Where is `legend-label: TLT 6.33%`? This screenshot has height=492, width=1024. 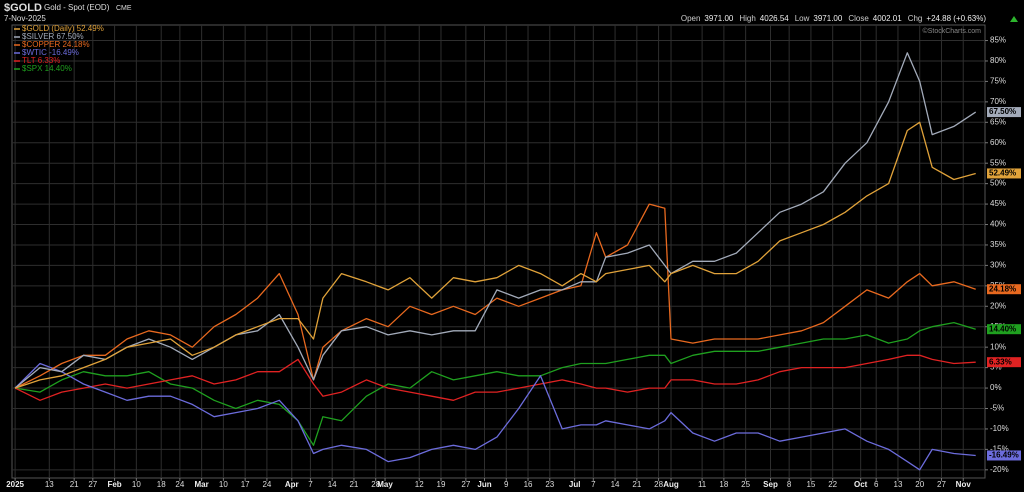 legend-label: TLT 6.33% is located at coordinates (41, 60).